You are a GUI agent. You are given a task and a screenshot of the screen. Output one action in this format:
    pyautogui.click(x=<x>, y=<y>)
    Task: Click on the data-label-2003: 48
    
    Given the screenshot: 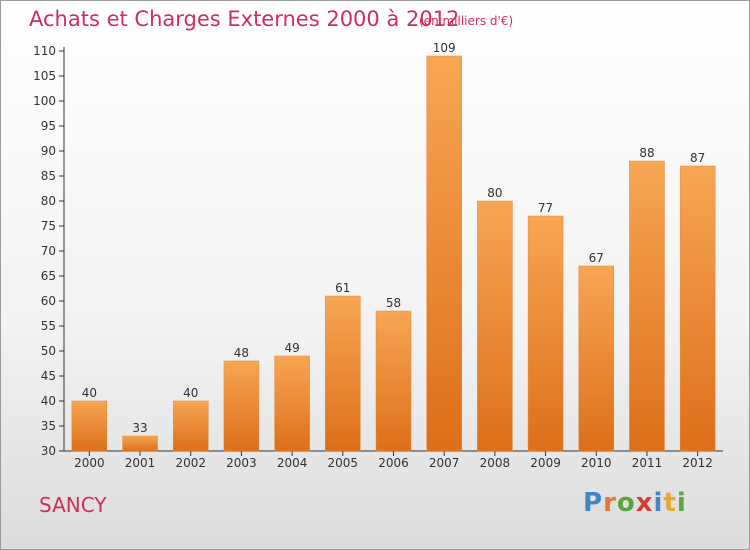 What is the action you would take?
    pyautogui.click(x=241, y=353)
    